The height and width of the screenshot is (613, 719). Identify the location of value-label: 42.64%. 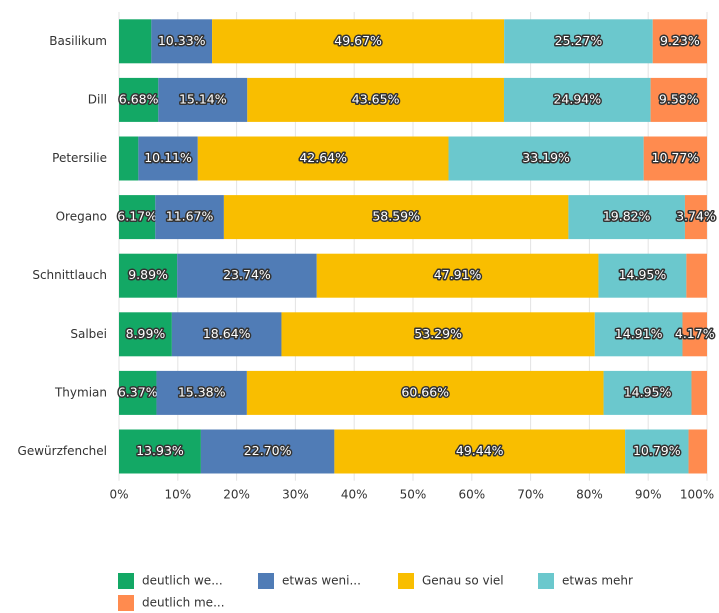
(323, 157).